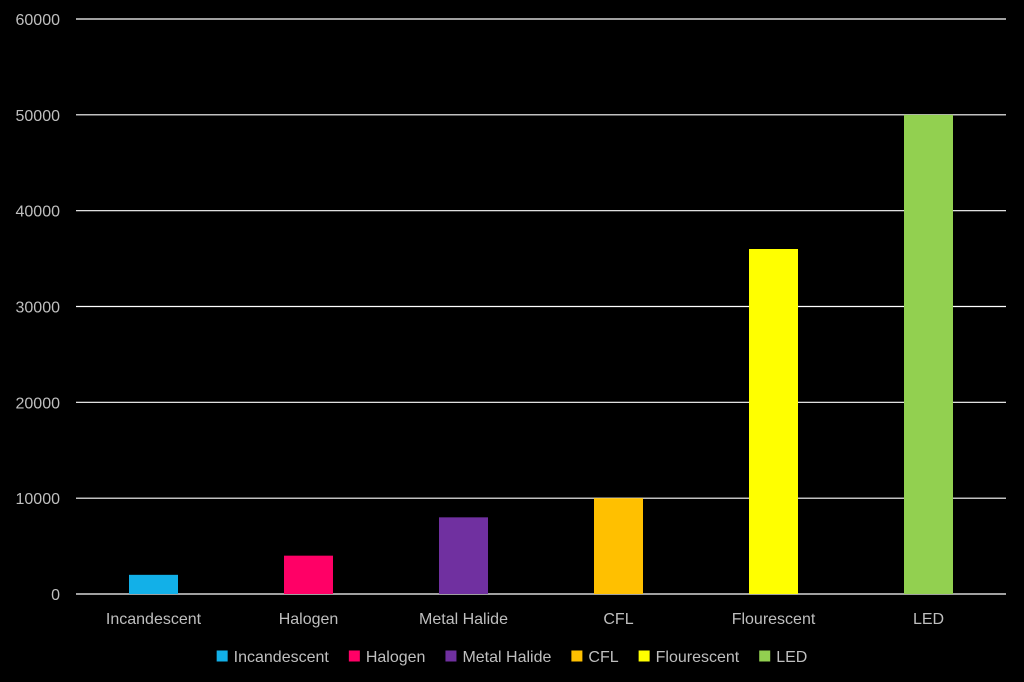  What do you see at coordinates (38, 212) in the screenshot?
I see `y-tick-label: 40000` at bounding box center [38, 212].